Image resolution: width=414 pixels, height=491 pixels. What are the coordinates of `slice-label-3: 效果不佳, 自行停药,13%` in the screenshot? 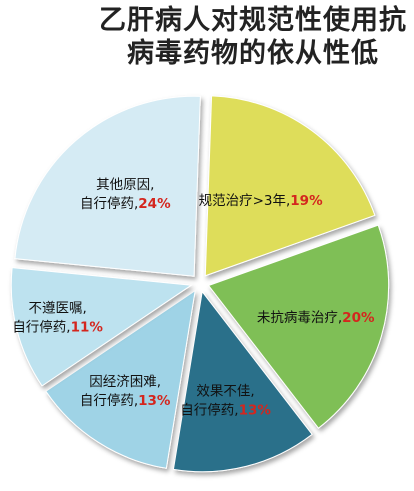 It's located at (225, 400).